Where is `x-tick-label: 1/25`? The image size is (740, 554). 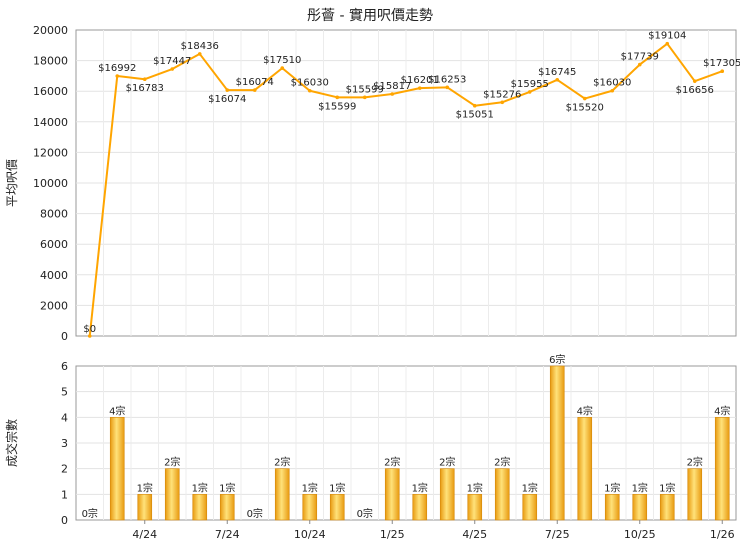 x-tick-label: 1/25 is located at coordinates (392, 534).